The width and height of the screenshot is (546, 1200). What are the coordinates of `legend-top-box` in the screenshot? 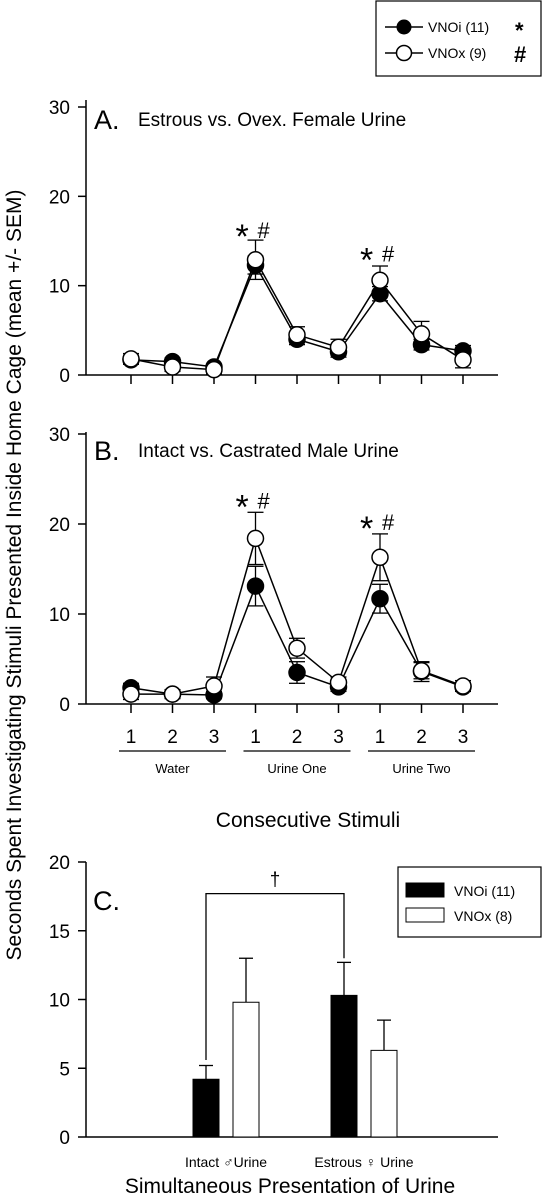 It's located at (458, 38).